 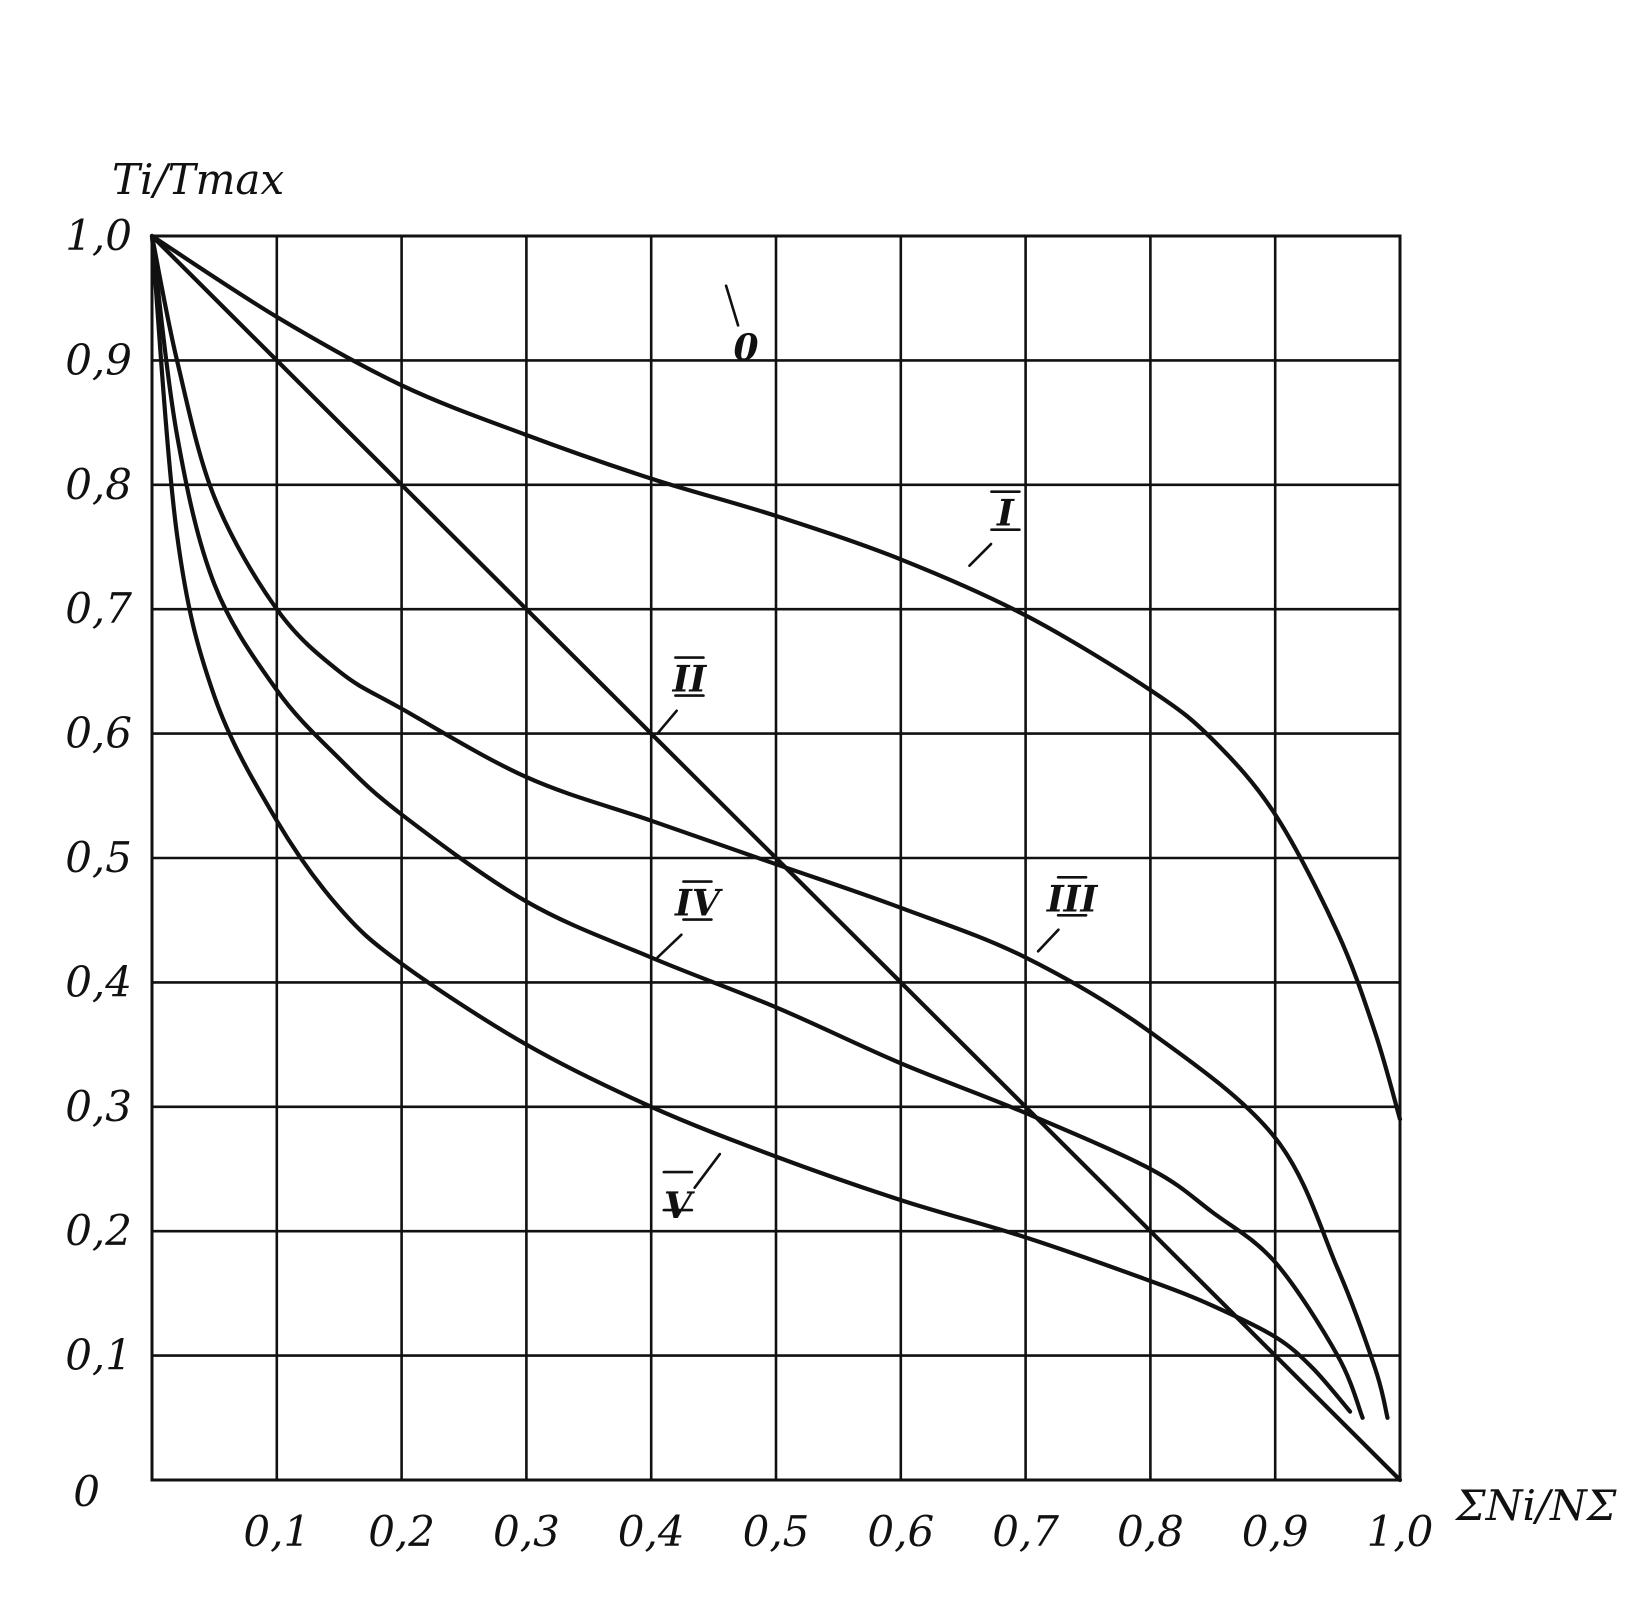 What do you see at coordinates (98, 1355) in the screenshot?
I see `y-tick-label: 0,1` at bounding box center [98, 1355].